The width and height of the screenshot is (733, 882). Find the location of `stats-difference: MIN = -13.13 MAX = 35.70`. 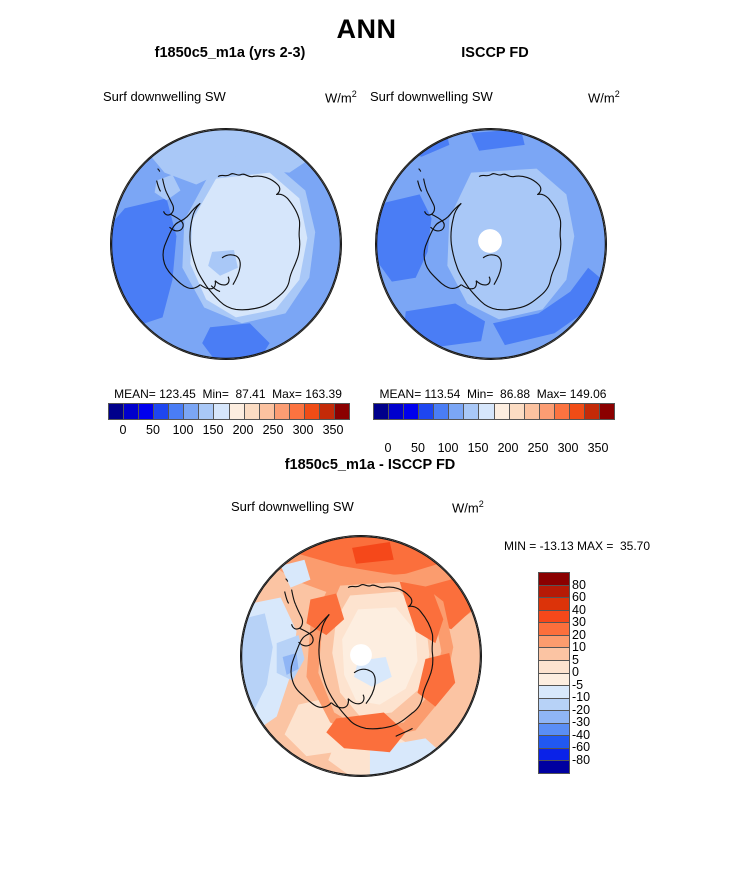

stats-difference: MIN = -13.13 MAX = 35.70 is located at coordinates (577, 546).